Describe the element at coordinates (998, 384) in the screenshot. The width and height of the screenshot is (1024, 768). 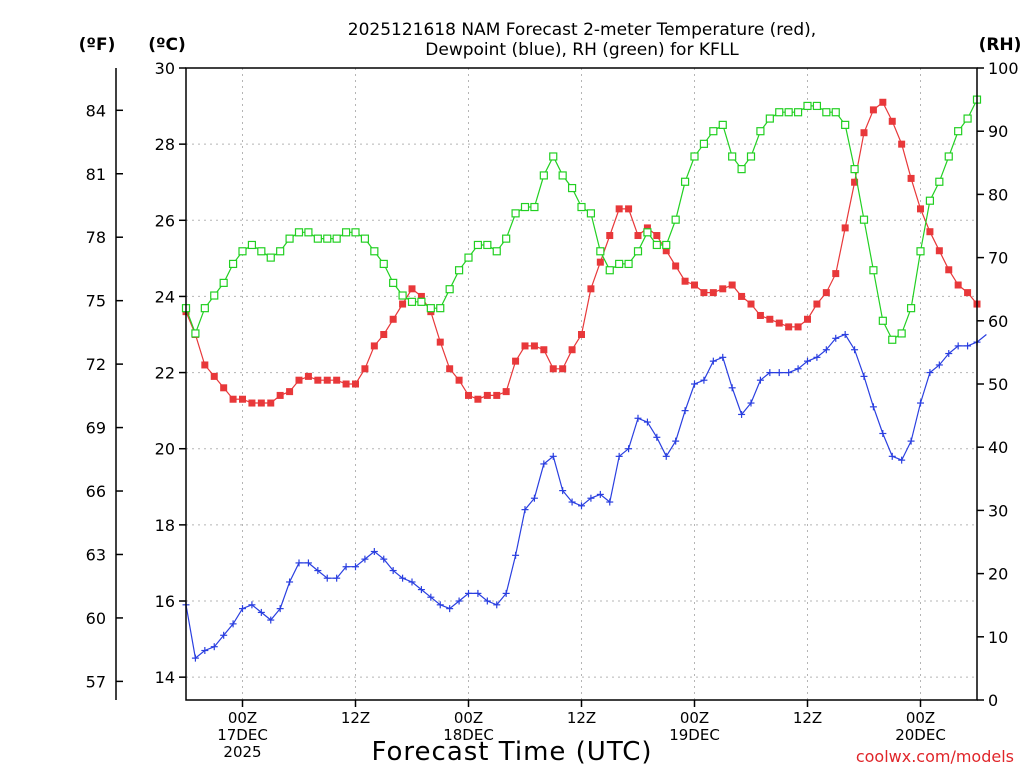
I see `rh-tick-label: 50` at that location.